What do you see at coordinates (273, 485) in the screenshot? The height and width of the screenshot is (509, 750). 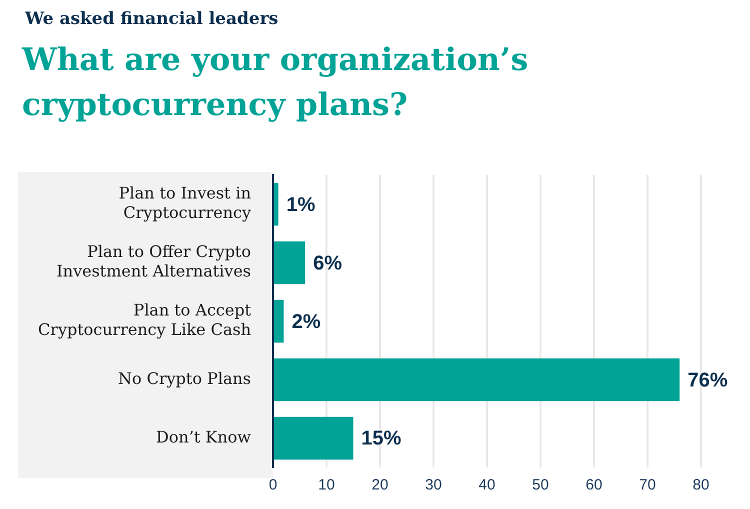 I see `x-tick-label: 0` at bounding box center [273, 485].